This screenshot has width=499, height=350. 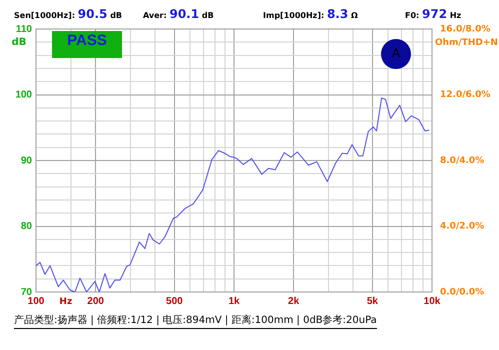 What do you see at coordinates (175, 301) in the screenshot?
I see `x-tick-label: 500` at bounding box center [175, 301].